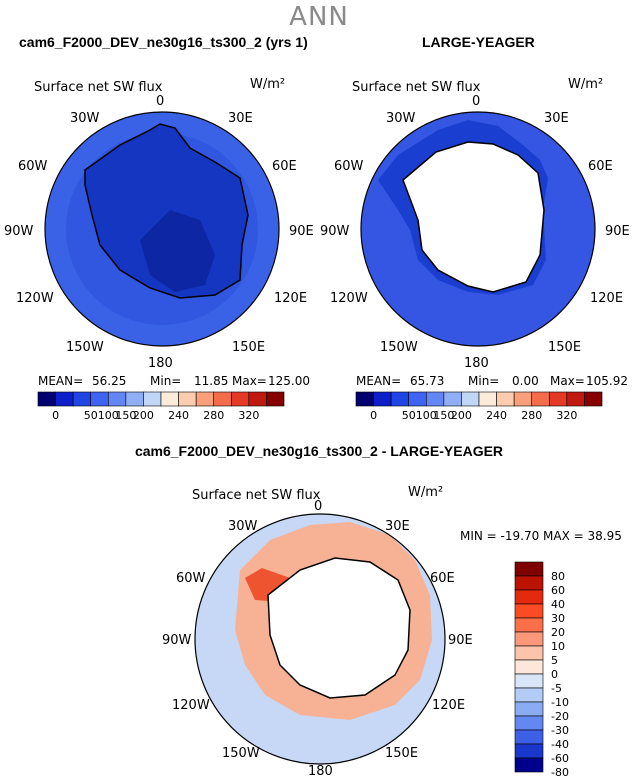  I want to click on colorbar-label: -60, so click(560, 758).